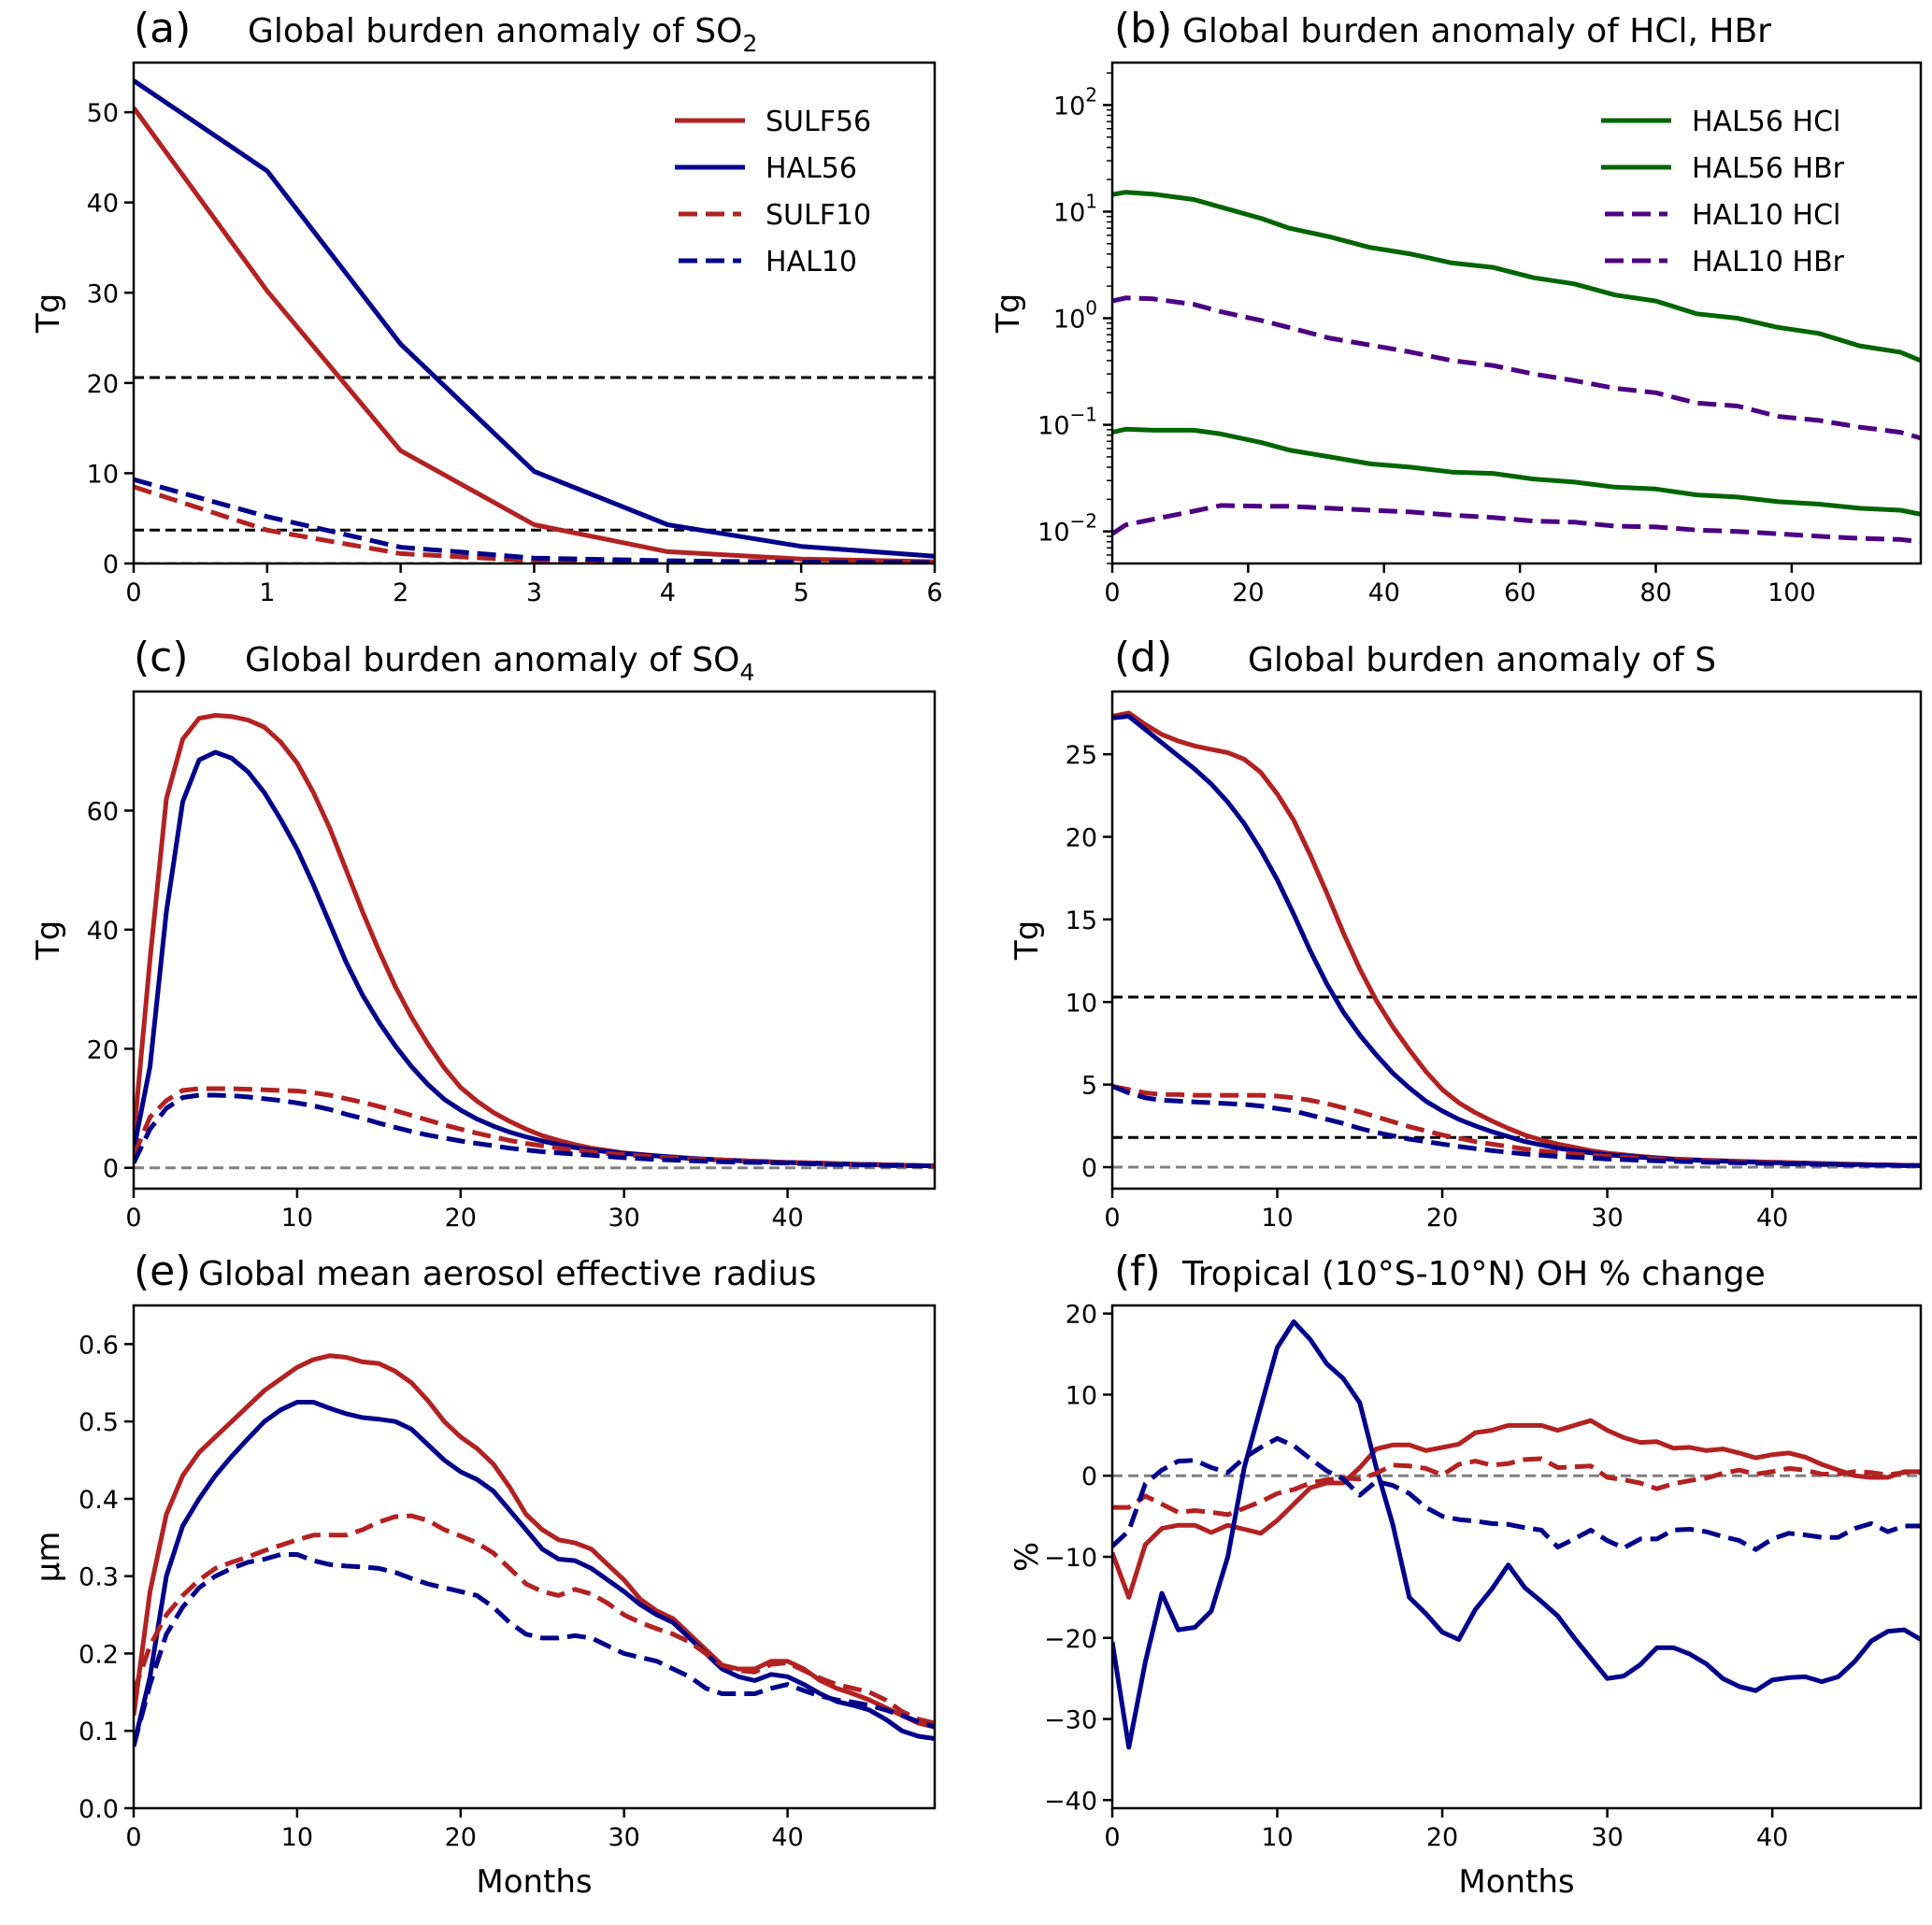 This screenshot has width=1932, height=1925. Describe the element at coordinates (1476, 31) in the screenshot. I see `panel-title: Global burden anomaly of HCl, HBr` at that location.